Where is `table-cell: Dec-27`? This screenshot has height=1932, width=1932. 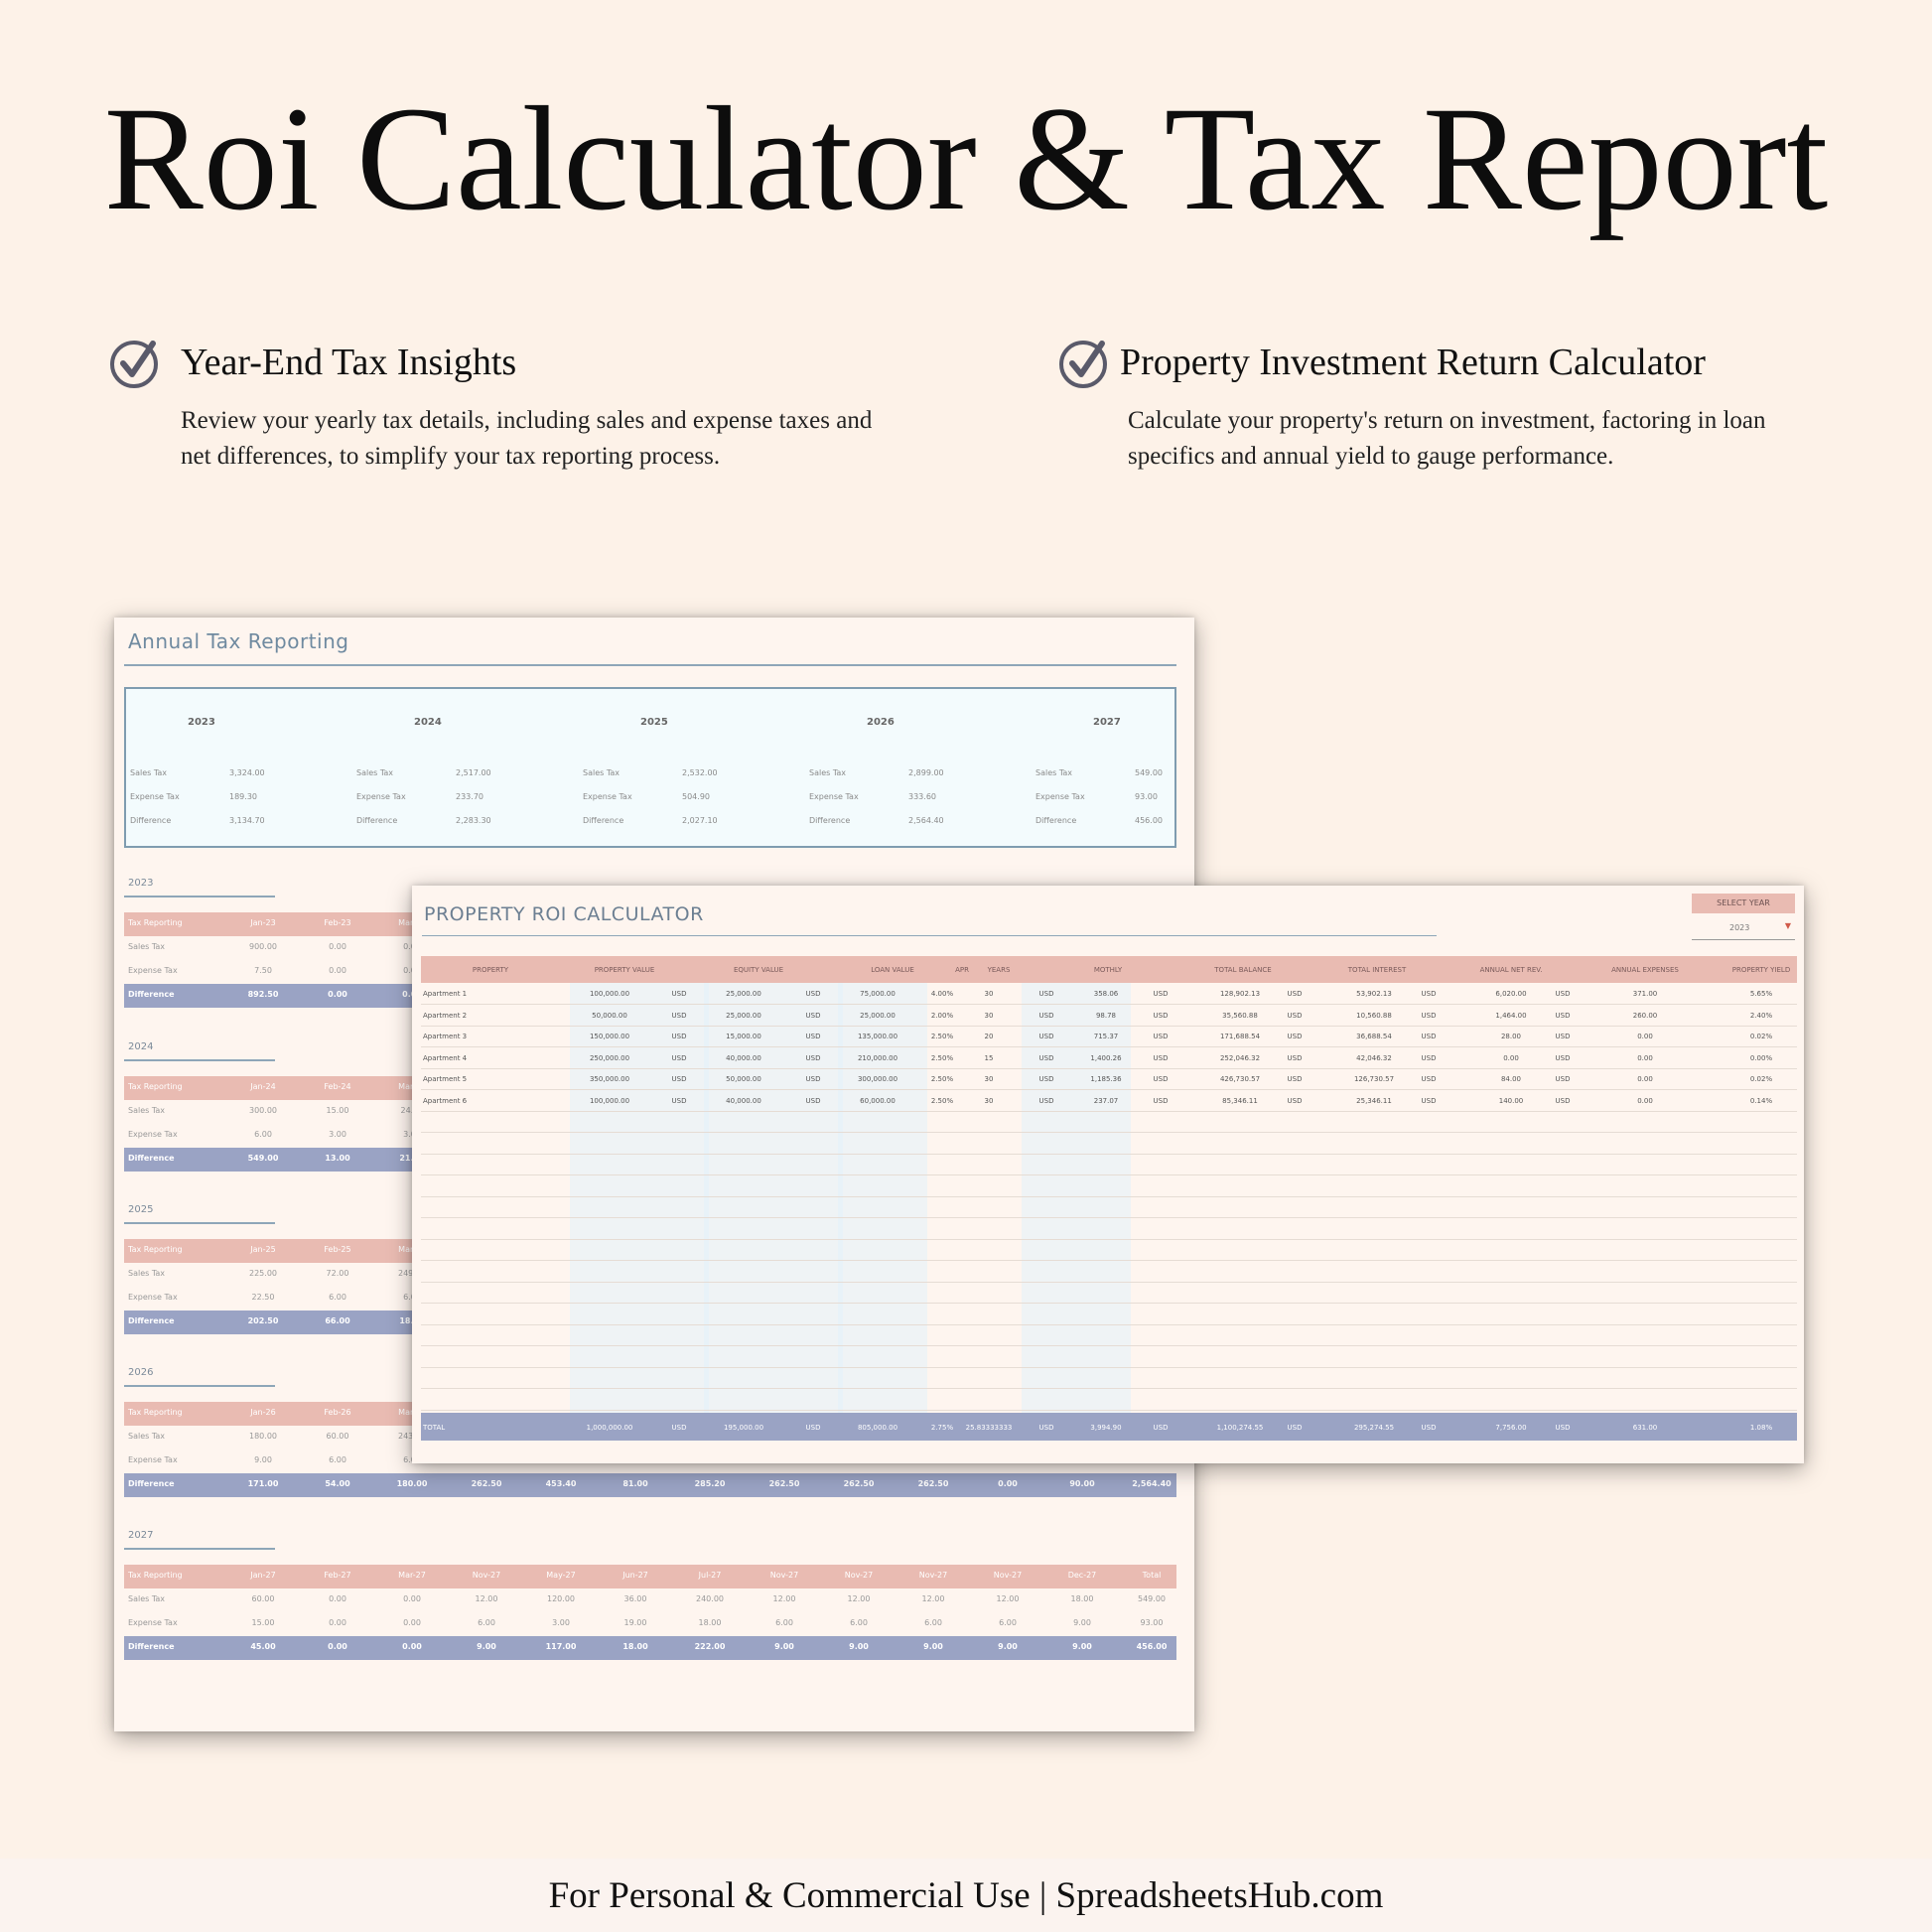
table-cell: Dec-27 is located at coordinates (1082, 1576).